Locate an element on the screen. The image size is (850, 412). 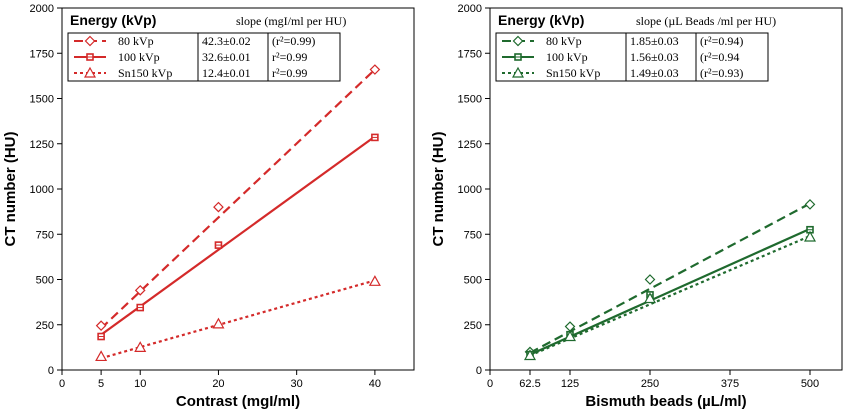
legend-r2: (r²=0.99) is located at coordinates (293, 41).